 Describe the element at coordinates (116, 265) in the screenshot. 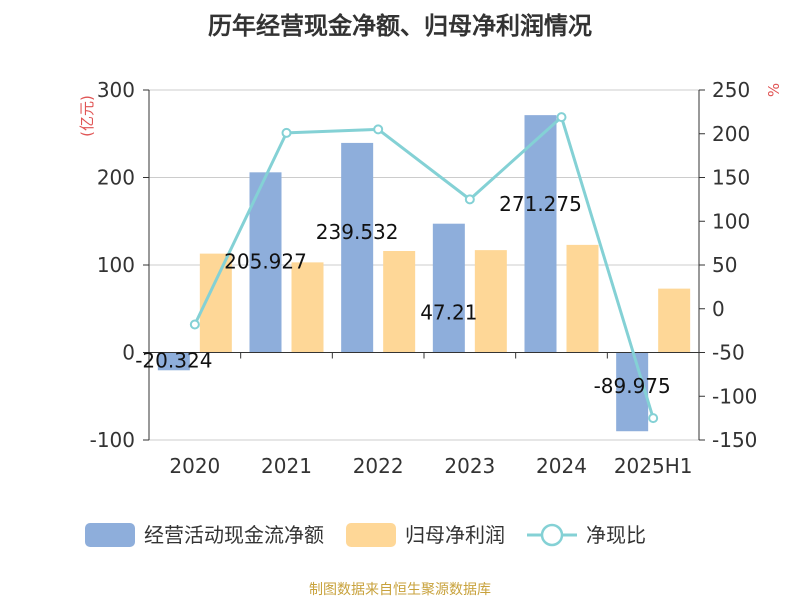

I see `y-left-tick-label: 100` at that location.